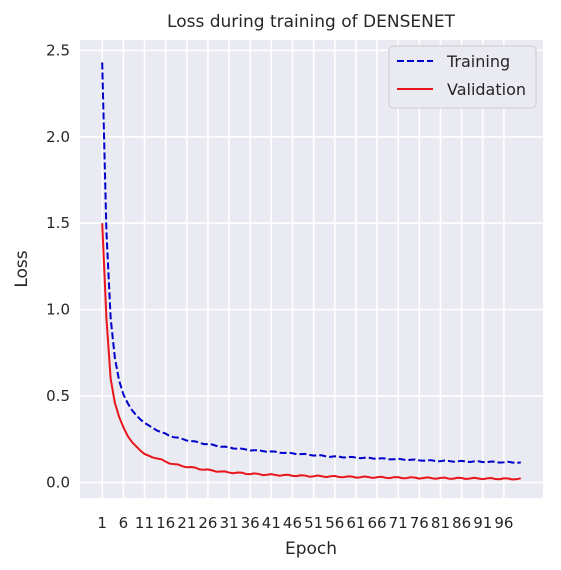 This screenshot has width=561, height=570. What do you see at coordinates (271, 523) in the screenshot?
I see `x-tick-label: 41` at bounding box center [271, 523].